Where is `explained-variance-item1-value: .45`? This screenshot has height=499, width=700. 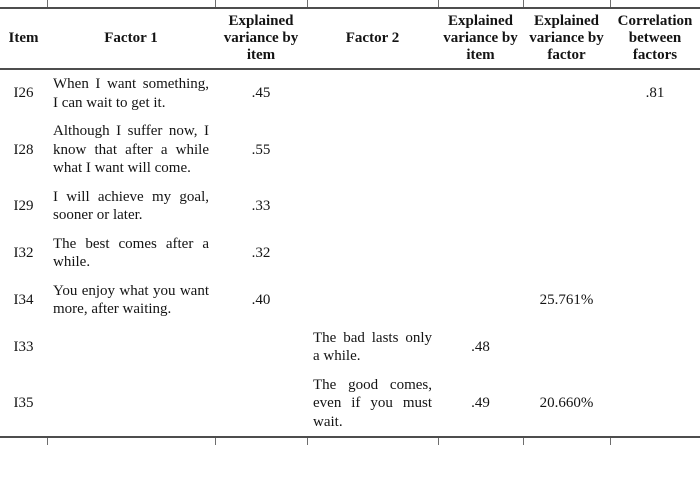
explained-variance-item1-value: .45 is located at coordinates (261, 93).